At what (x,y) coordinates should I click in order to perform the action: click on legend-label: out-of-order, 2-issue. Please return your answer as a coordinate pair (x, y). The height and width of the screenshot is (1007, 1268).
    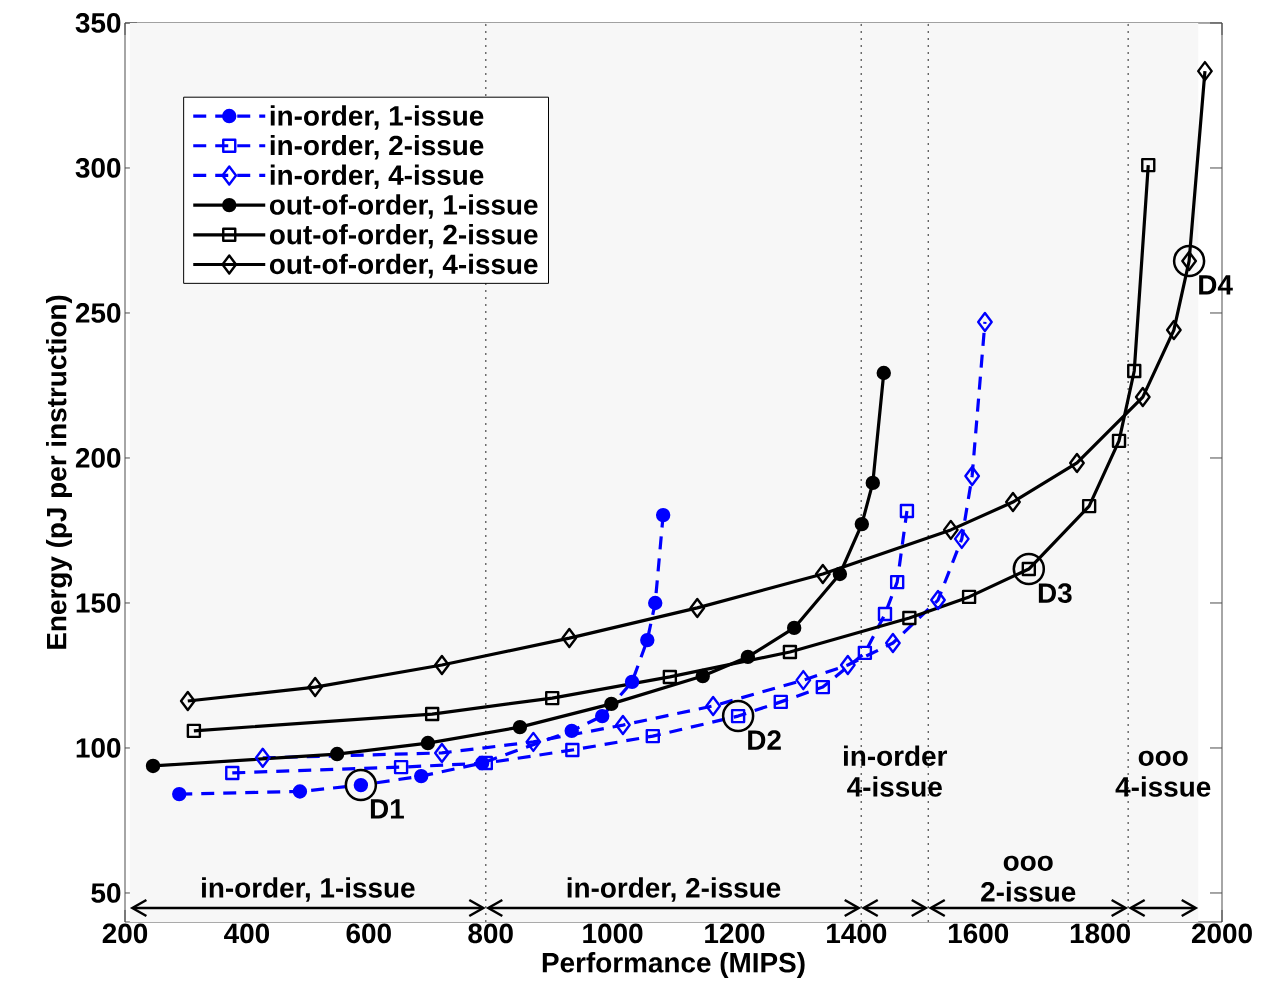
    Looking at the image, I should click on (403, 236).